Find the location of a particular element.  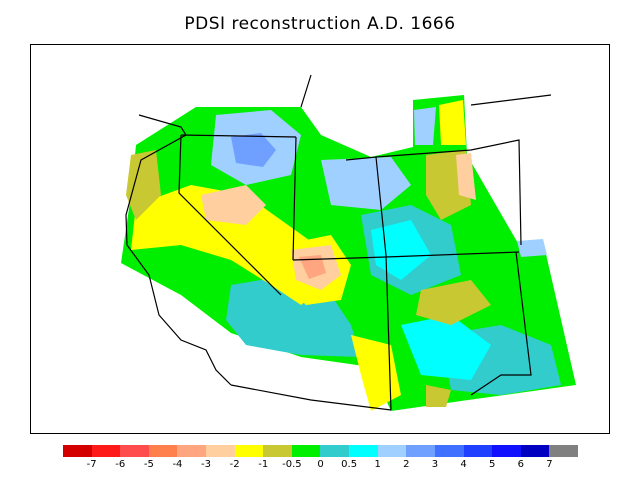

pdsi-field-yellow-south is located at coordinates (376, 373).